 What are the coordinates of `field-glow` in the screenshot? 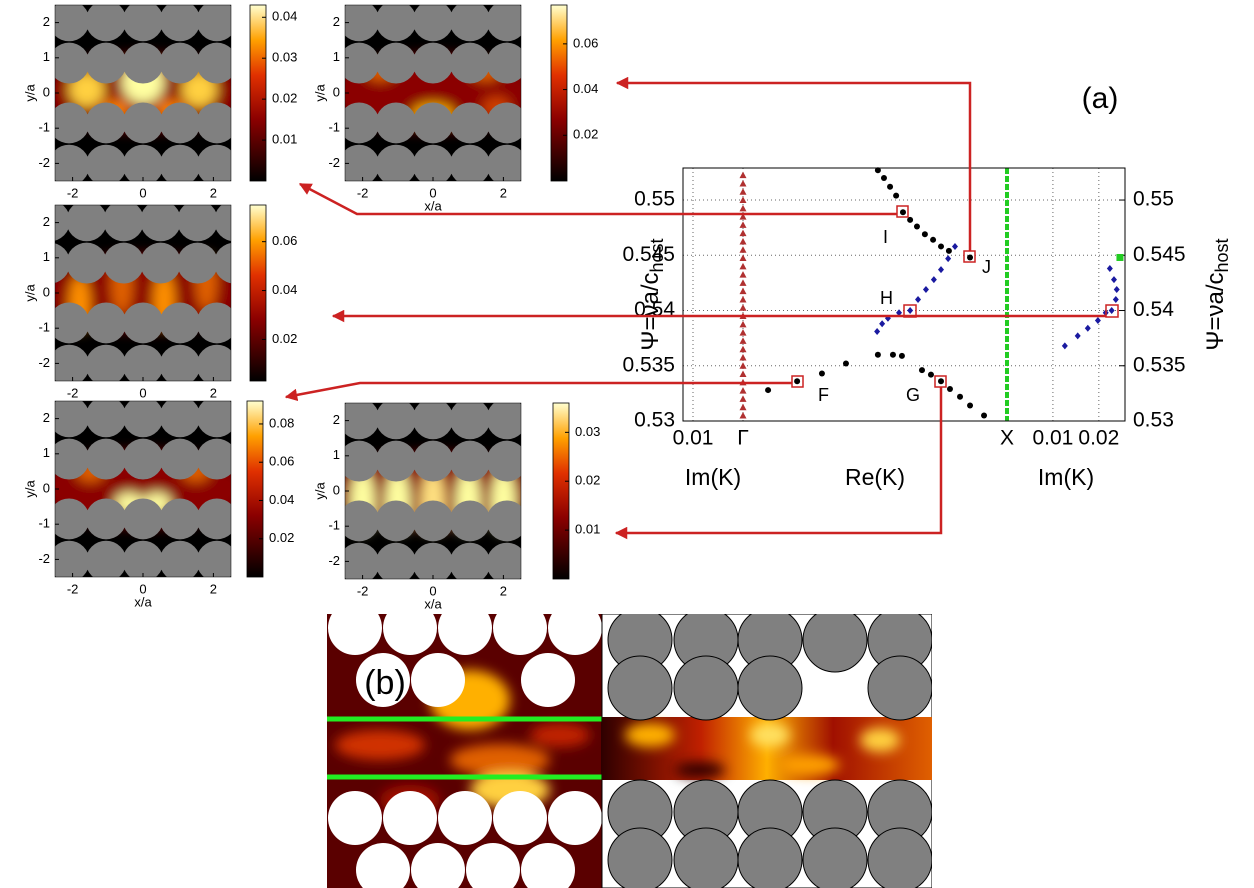 It's located at (762, 750).